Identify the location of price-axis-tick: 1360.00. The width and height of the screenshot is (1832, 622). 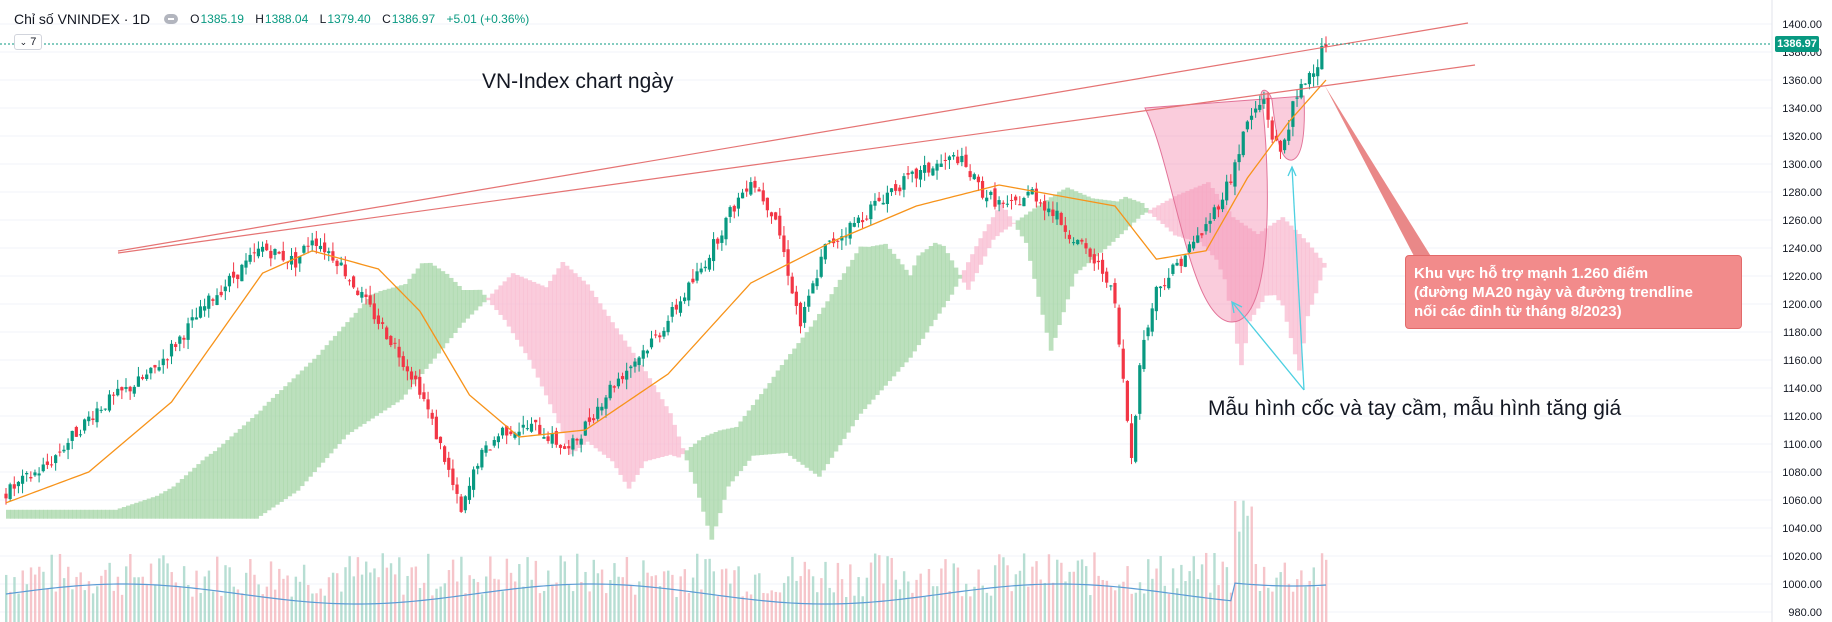
(1802, 81).